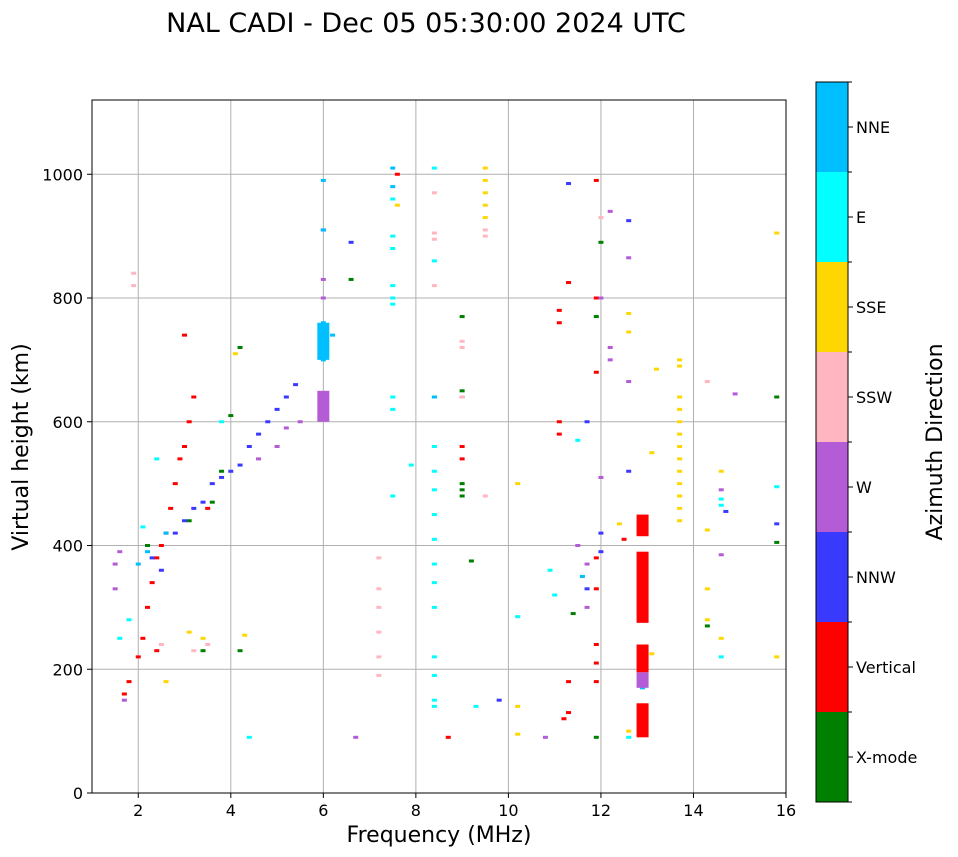 This screenshot has width=958, height=857. What do you see at coordinates (416, 810) in the screenshot?
I see `x-tick-label: 8` at bounding box center [416, 810].